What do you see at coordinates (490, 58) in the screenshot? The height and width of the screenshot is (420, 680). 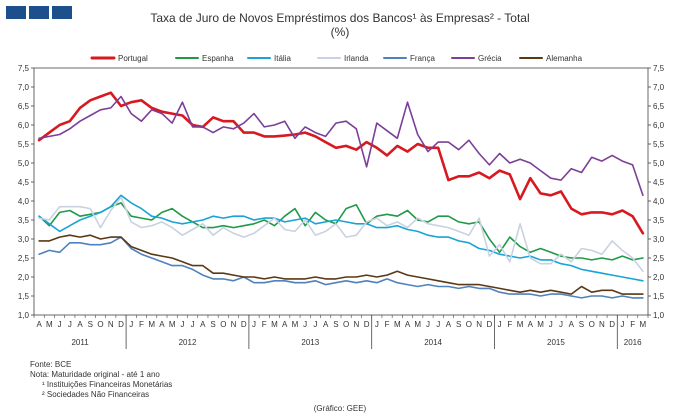 I see `legend-label: Grécia` at bounding box center [490, 58].